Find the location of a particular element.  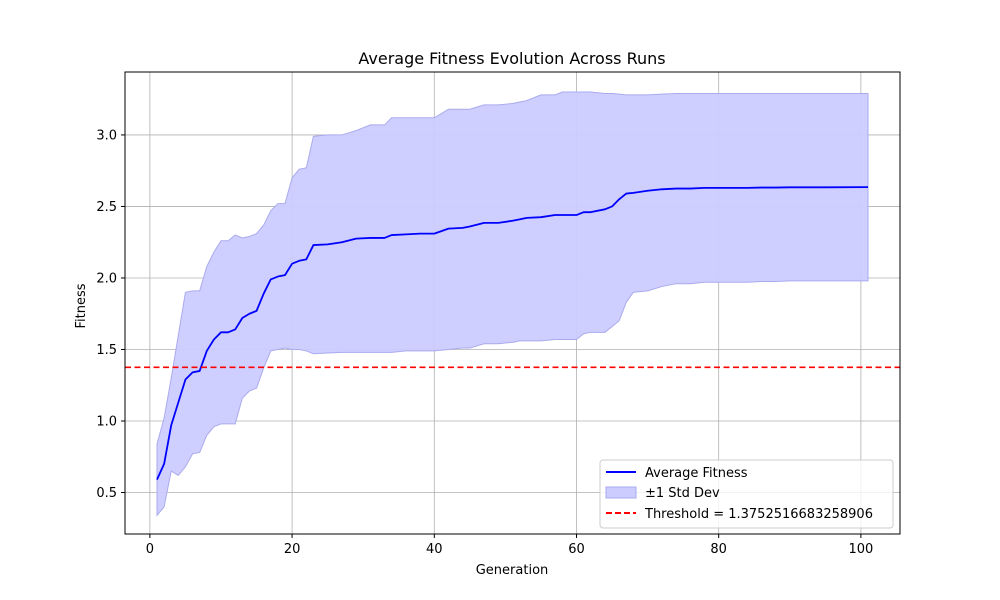

y-tick-label: 2.5 is located at coordinates (106, 207).